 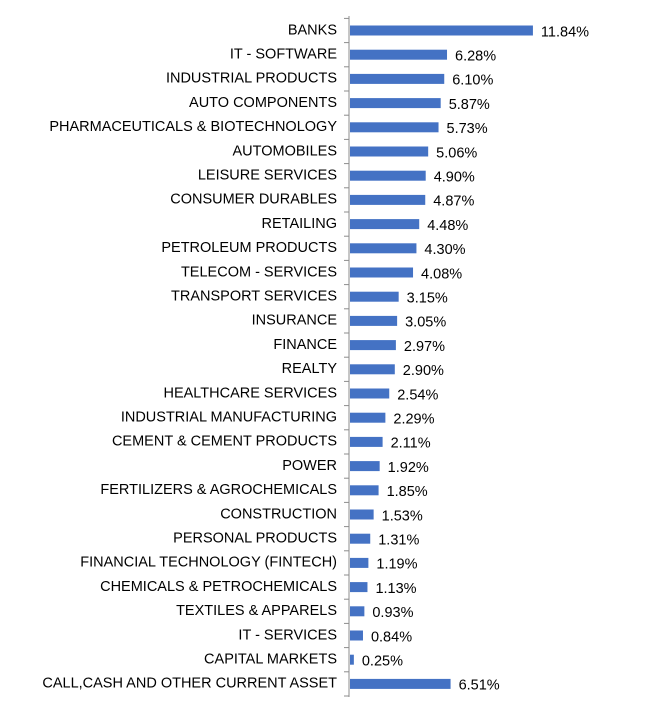 What do you see at coordinates (263, 103) in the screenshot?
I see `category-label: AUTO COMPONENTS` at bounding box center [263, 103].